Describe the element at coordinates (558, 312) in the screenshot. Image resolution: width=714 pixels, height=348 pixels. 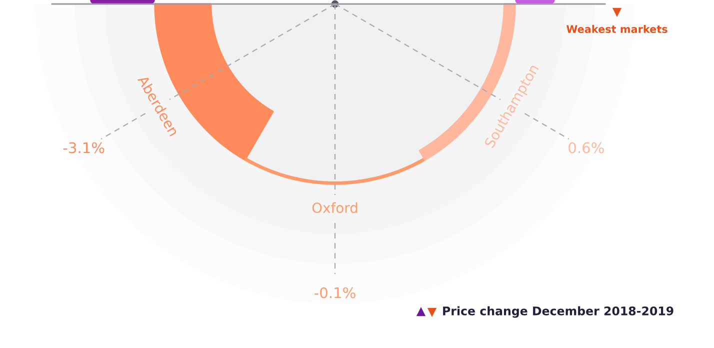
I see `text: Price change December 2018-2019` at that location.